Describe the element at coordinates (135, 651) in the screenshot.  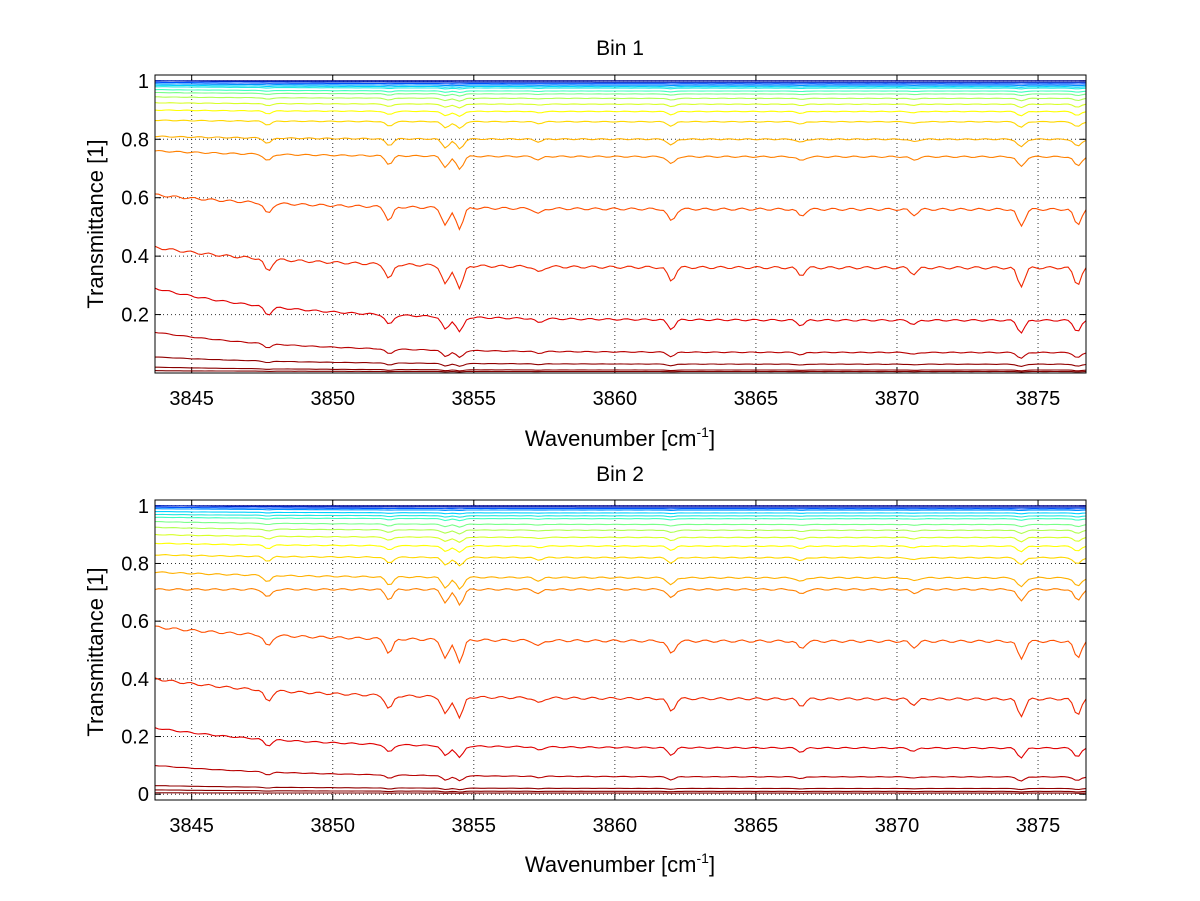
I see `y-tick-labels: 0 0.2 0.4 0.6 0.8 1` at that location.